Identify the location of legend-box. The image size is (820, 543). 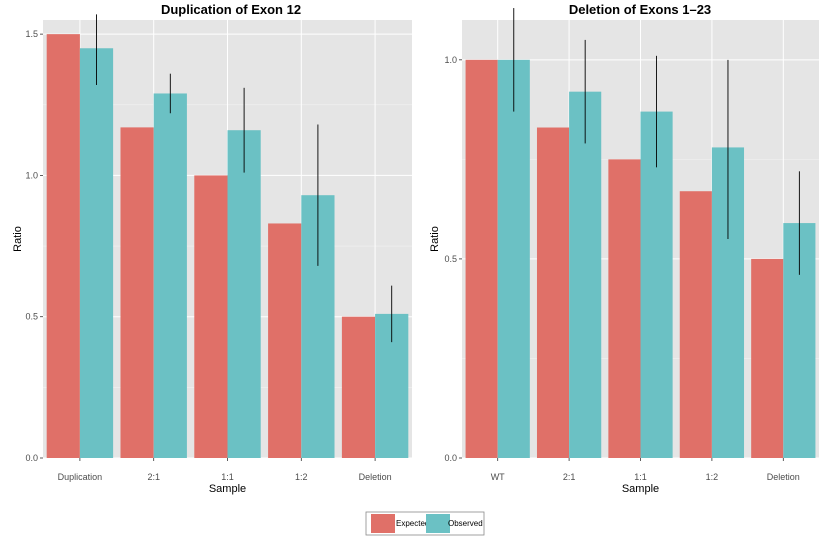
(425, 523).